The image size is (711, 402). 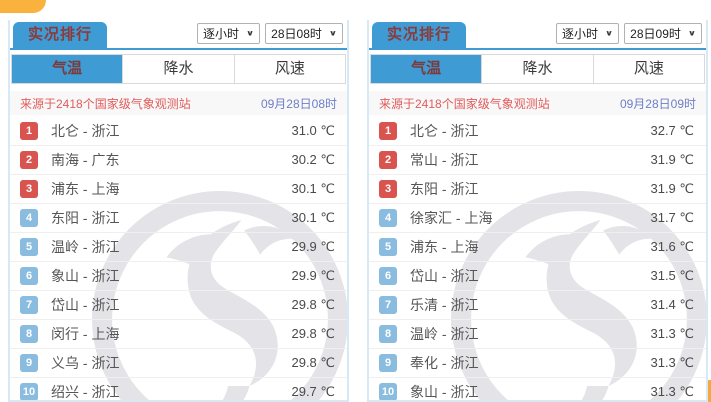 I want to click on rank-badge: 7, so click(x=388, y=305).